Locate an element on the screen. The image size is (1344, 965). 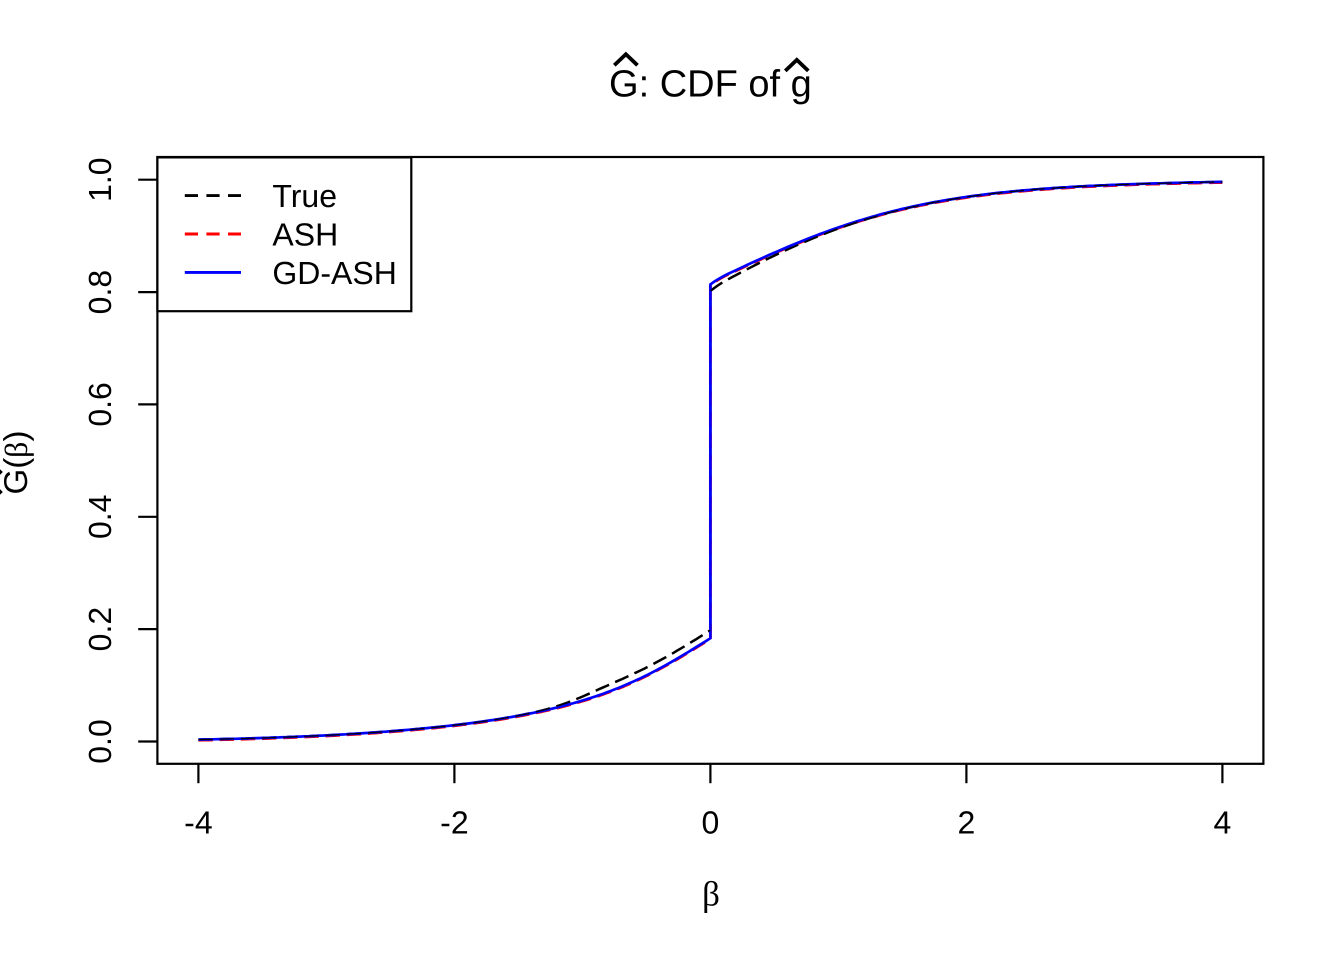
svg-text: 0.8 is located at coordinates (100, 292).